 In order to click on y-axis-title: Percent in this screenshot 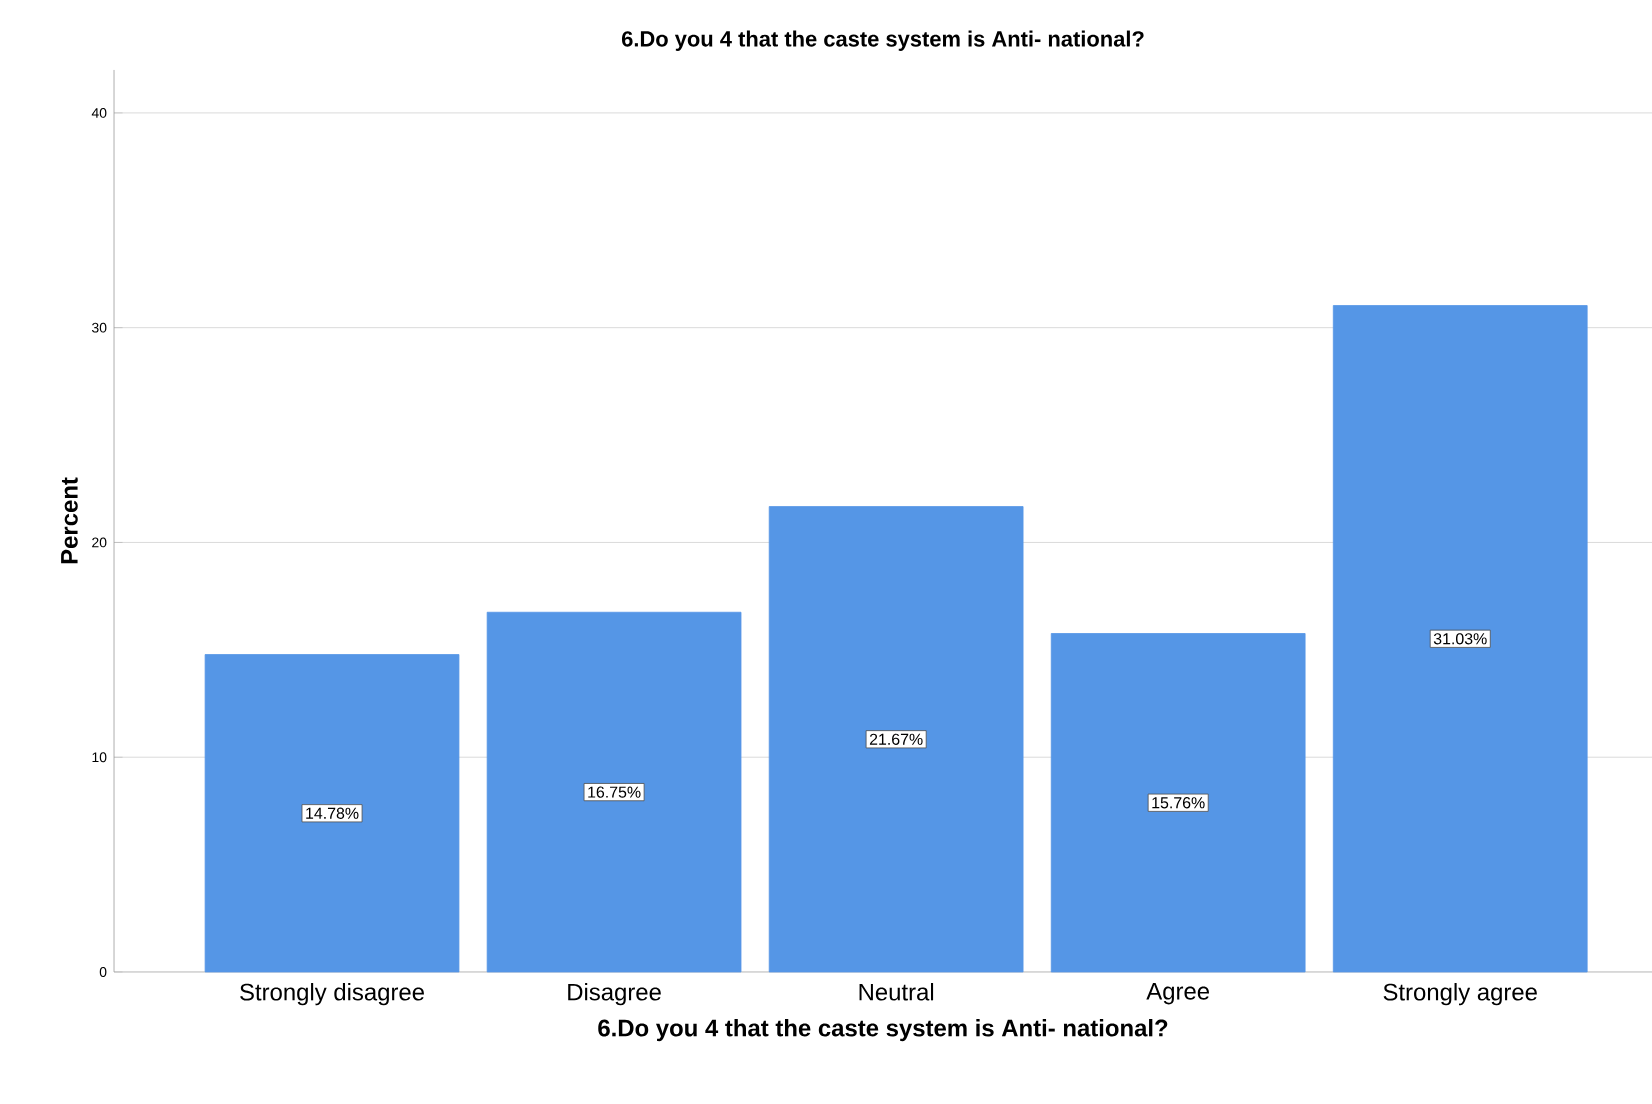, I will do `click(69, 520)`.